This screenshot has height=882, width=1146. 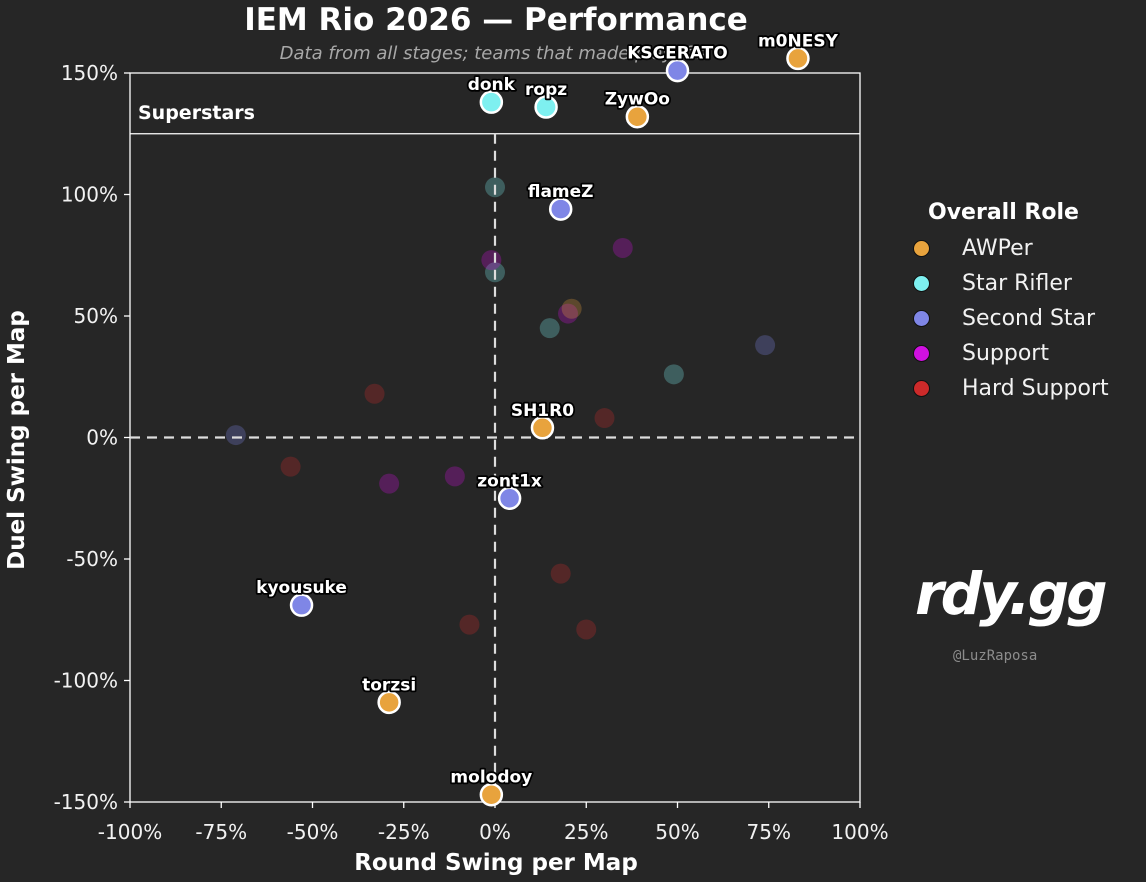 I want to click on label-donk: donk, so click(x=492, y=85).